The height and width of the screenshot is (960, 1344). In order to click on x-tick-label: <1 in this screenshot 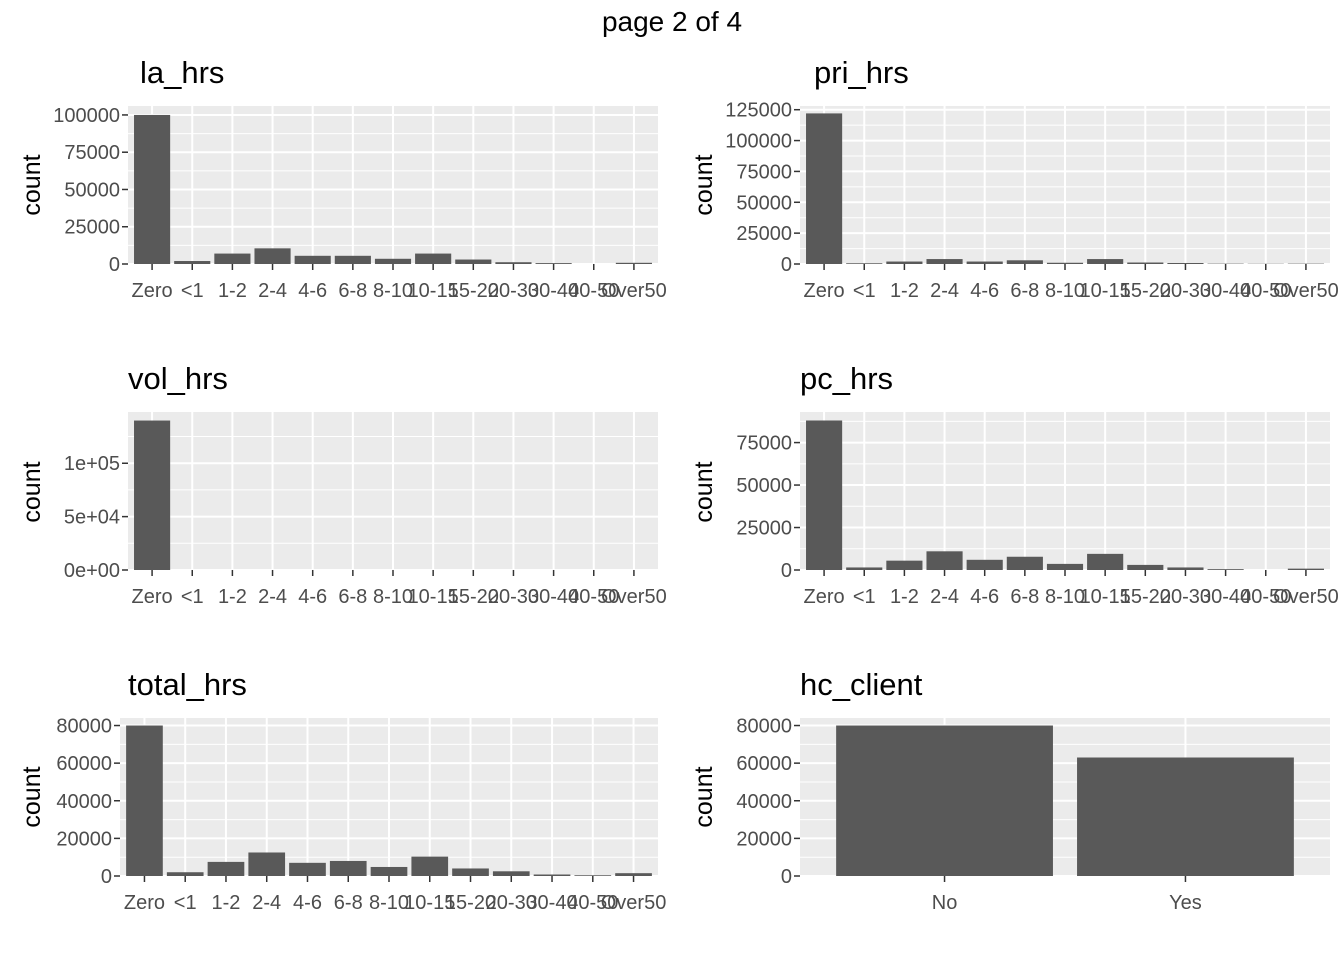, I will do `click(185, 903)`.